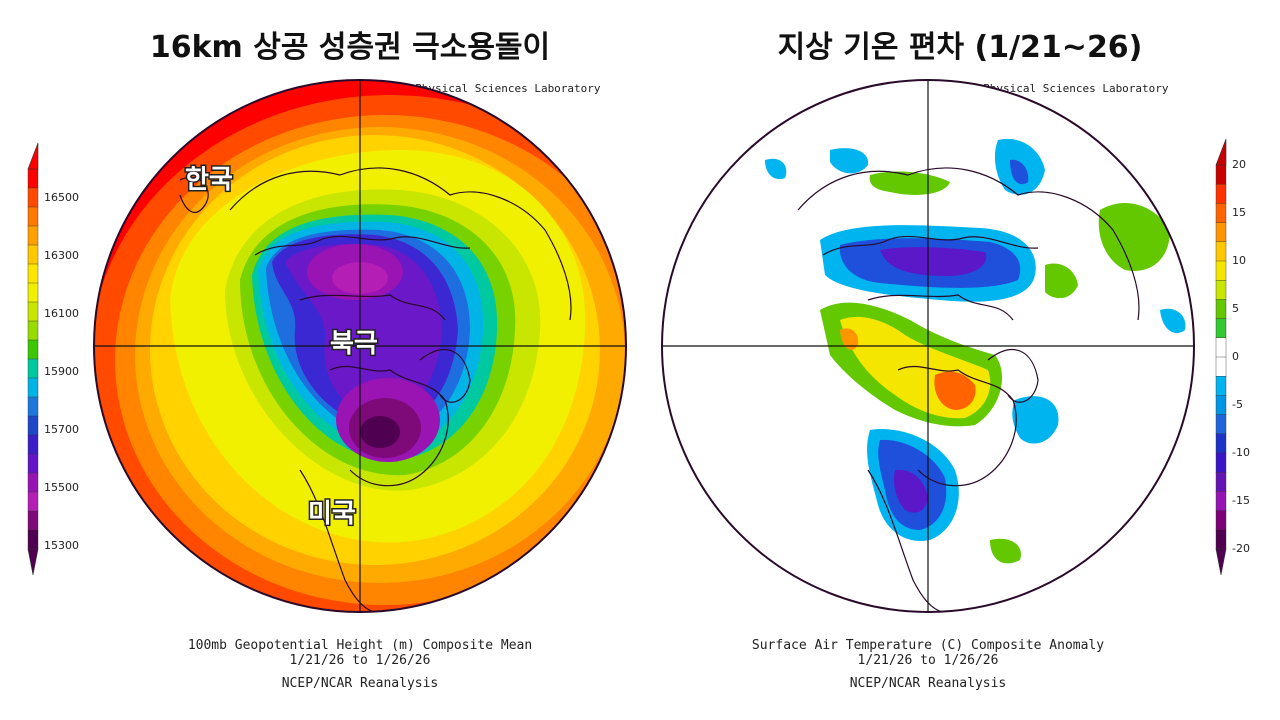  I want to click on label-usa: 미국, so click(332, 514).